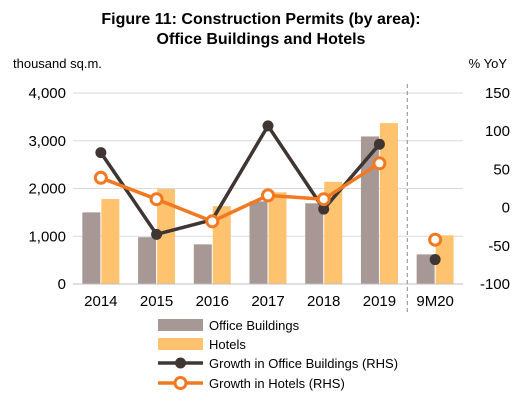 The height and width of the screenshot is (405, 522). I want to click on legend-swatch-office, so click(180, 325).